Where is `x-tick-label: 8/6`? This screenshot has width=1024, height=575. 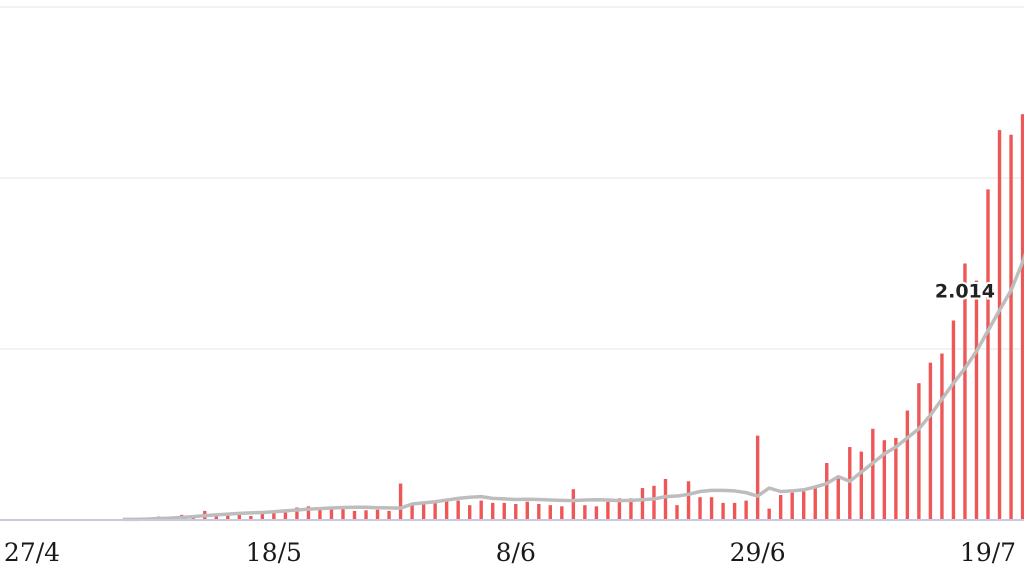 x-tick-label: 8/6 is located at coordinates (516, 552).